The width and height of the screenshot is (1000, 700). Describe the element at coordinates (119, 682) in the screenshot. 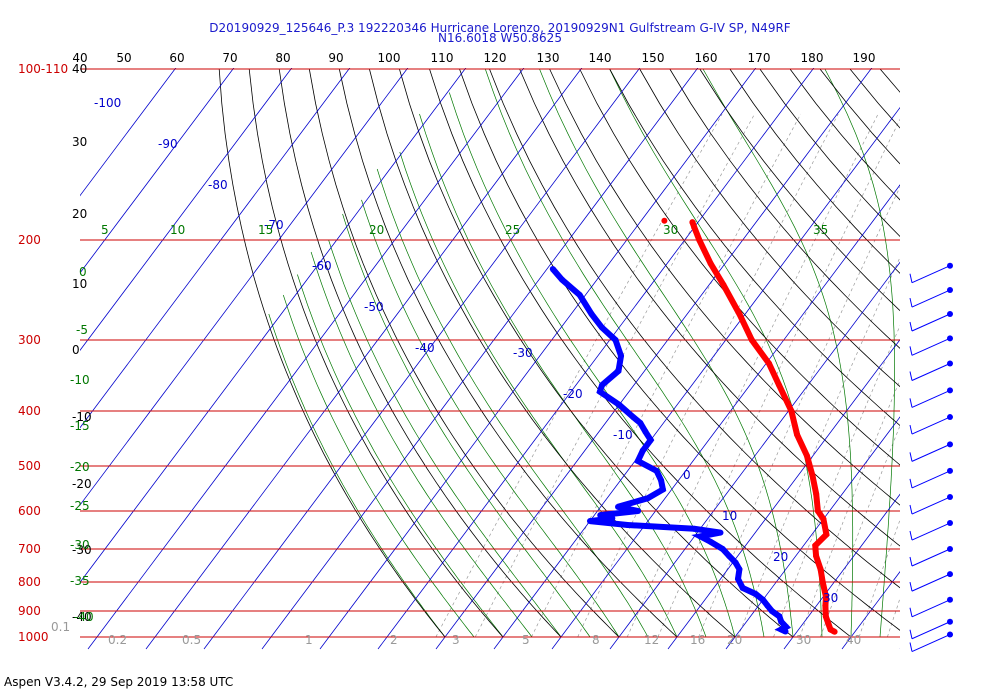

I see `footer-version-text: Aspen V3.4.2, 29 Sep 2019 13:58 UTC` at that location.